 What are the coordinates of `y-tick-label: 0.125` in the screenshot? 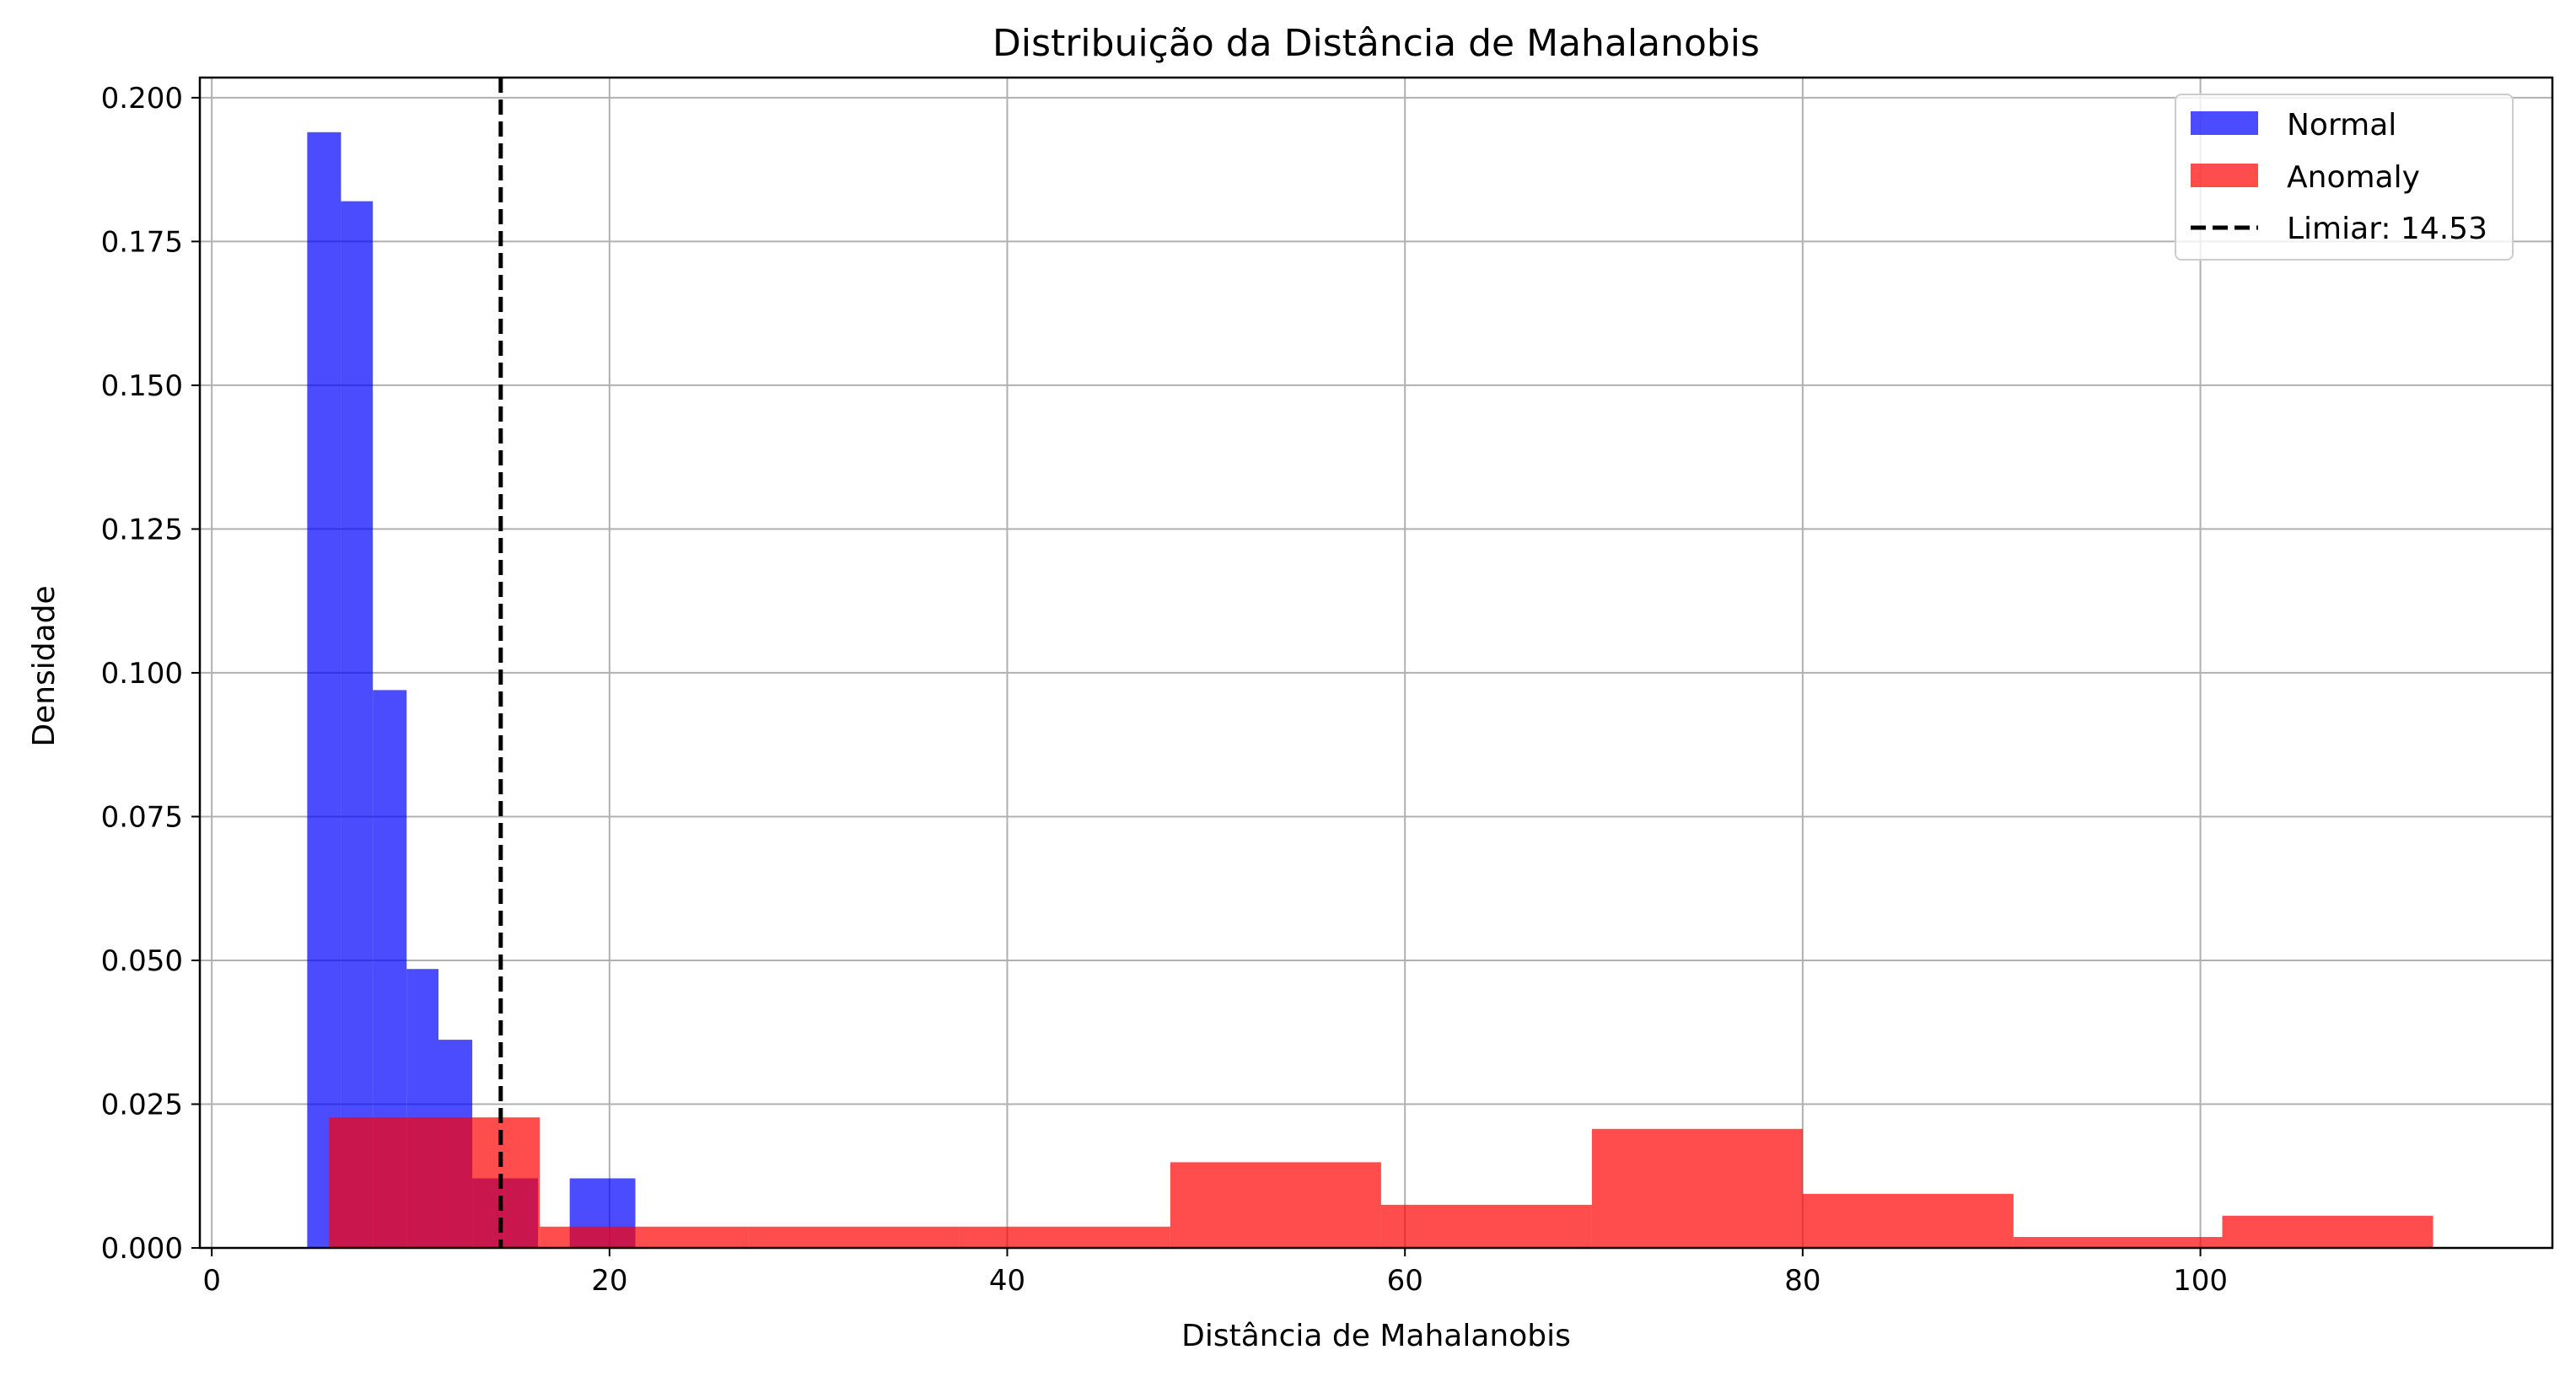 It's located at (142, 529).